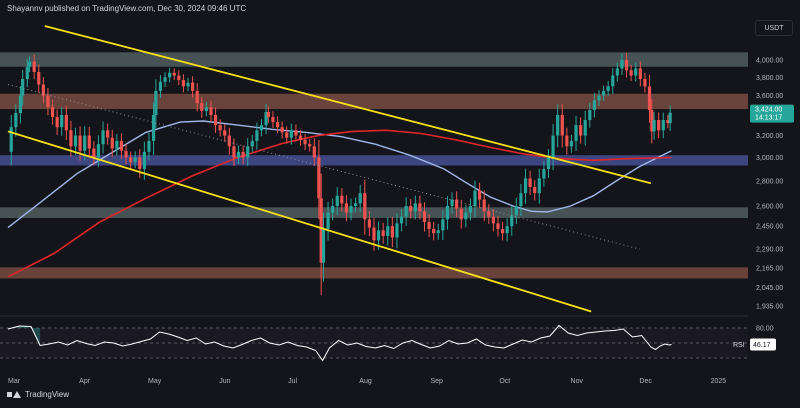  What do you see at coordinates (339, 343) in the screenshot?
I see `rsi-line` at bounding box center [339, 343].